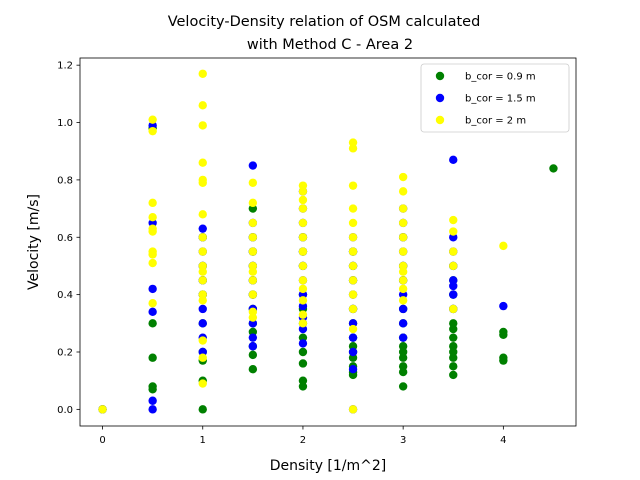 This screenshot has width=640, height=480. What do you see at coordinates (330, 45) in the screenshot?
I see `chart-title-line-2: with Method C - Area 2` at bounding box center [330, 45].